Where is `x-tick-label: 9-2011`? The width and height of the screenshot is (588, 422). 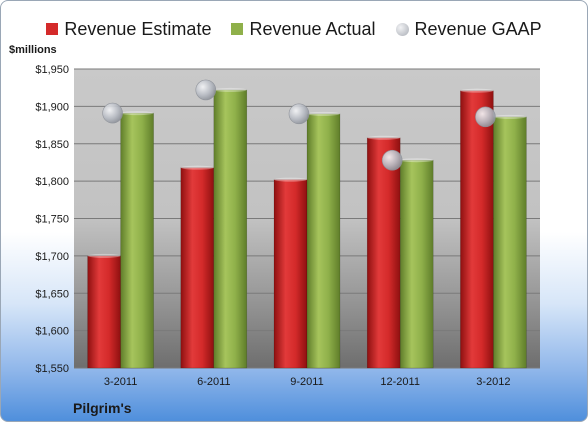 x-tick-label: 9-2011 is located at coordinates (306, 382).